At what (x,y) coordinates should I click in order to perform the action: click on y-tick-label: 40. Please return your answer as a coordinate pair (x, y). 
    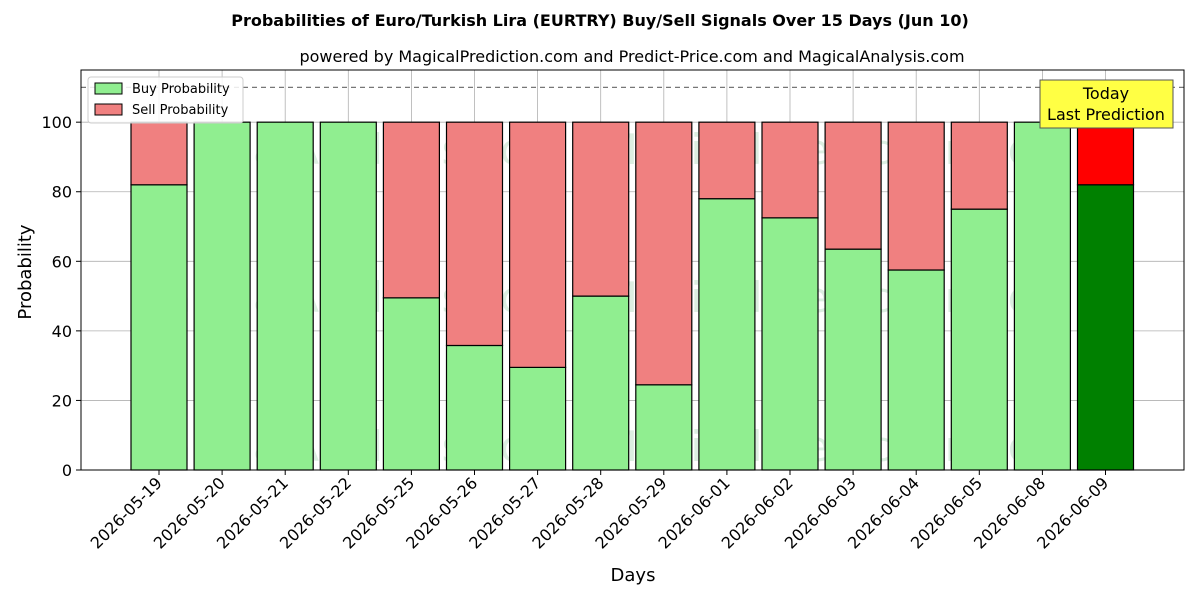
    Looking at the image, I should click on (62, 331).